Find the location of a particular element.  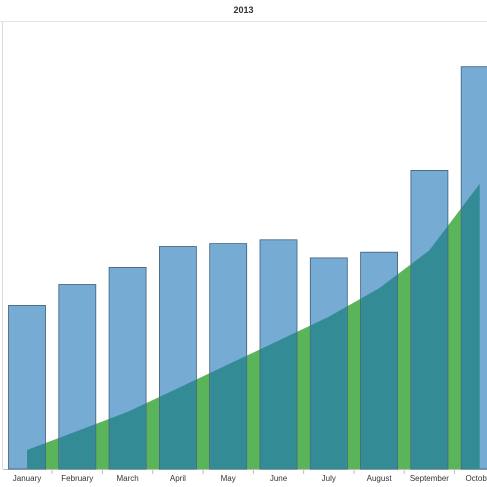

x-tick-label-march: March is located at coordinates (127, 478).